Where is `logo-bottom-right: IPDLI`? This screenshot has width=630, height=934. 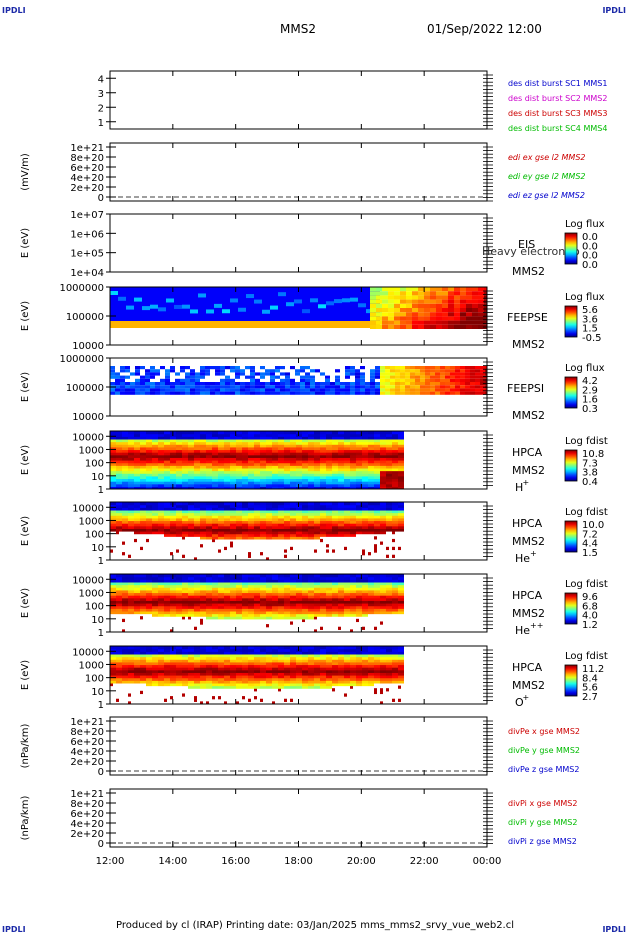 logo-bottom-right: IPDLI is located at coordinates (614, 929).